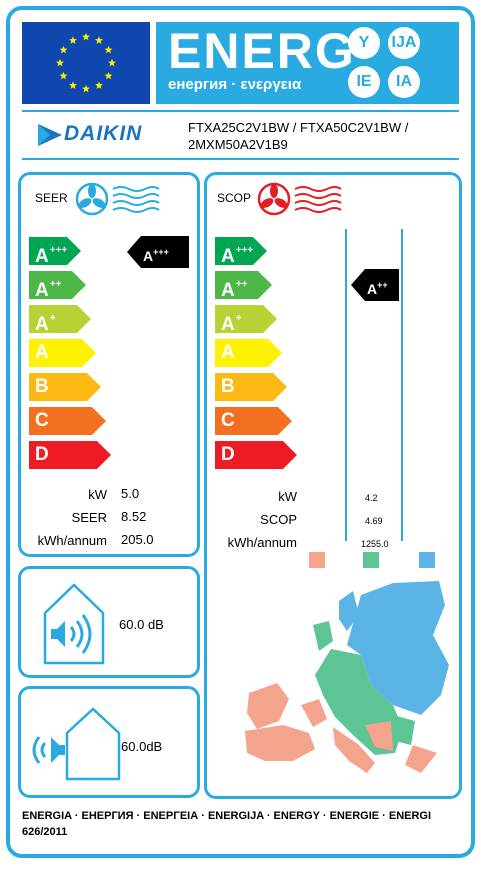  Describe the element at coordinates (50, 135) in the screenshot. I see `daikin-logo-icon` at that location.